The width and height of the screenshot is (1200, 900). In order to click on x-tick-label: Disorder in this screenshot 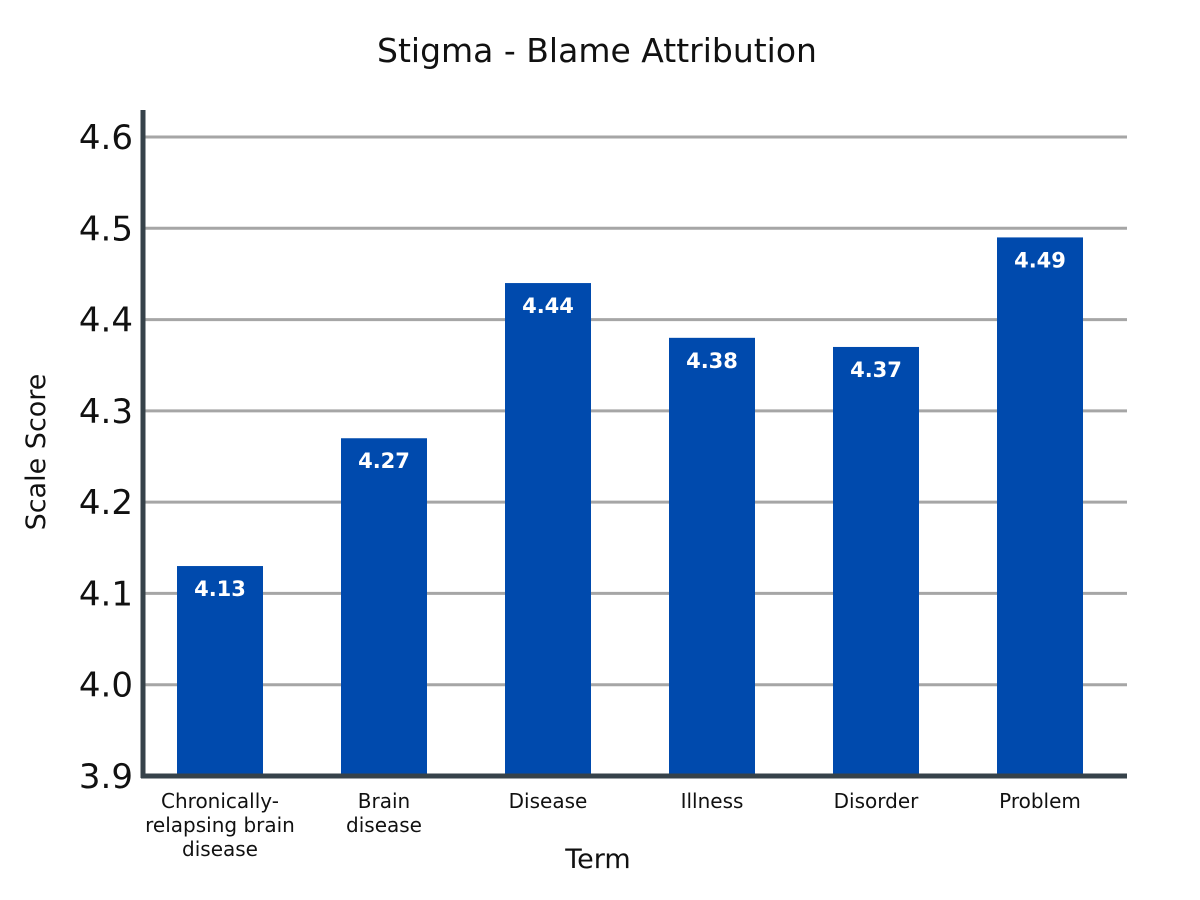, I will do `click(876, 801)`.